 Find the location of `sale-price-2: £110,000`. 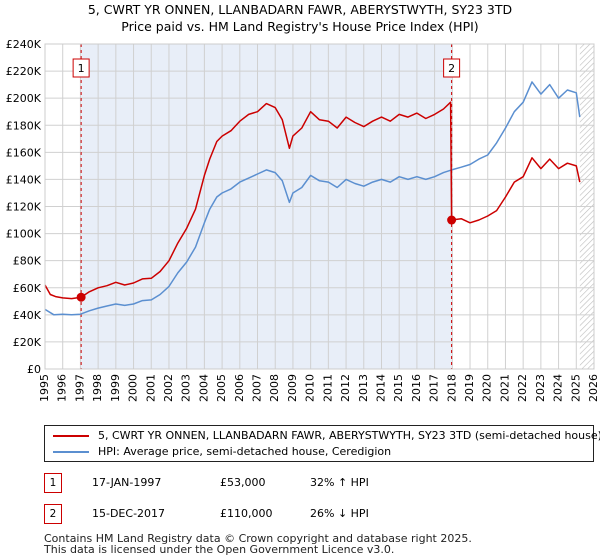

sale-price-2: £110,000 is located at coordinates (246, 513).